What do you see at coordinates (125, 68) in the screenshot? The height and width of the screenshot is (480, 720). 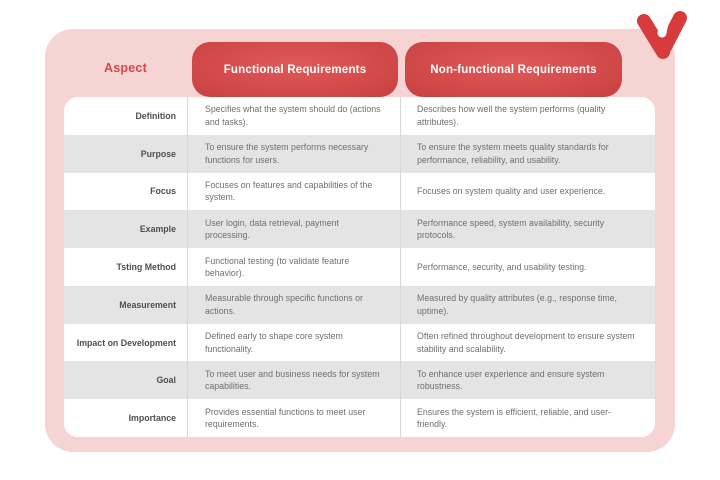 I see `aspect-column-header: Aspect` at bounding box center [125, 68].